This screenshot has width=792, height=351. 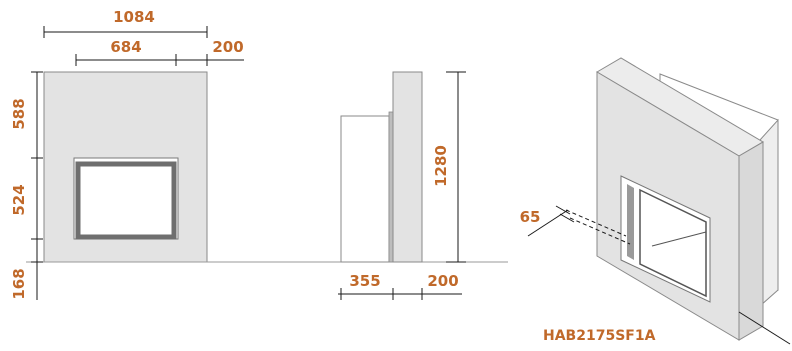 What do you see at coordinates (125, 47) in the screenshot?
I see `dim-width-opening: 684` at bounding box center [125, 47].